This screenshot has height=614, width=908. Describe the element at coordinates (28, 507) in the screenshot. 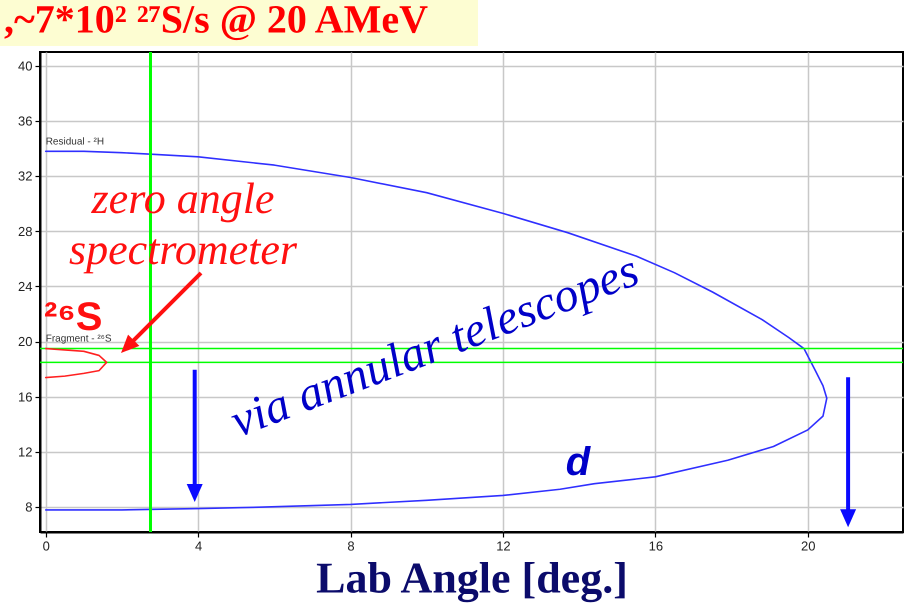

I see `y-tick-label: 8` at that location.